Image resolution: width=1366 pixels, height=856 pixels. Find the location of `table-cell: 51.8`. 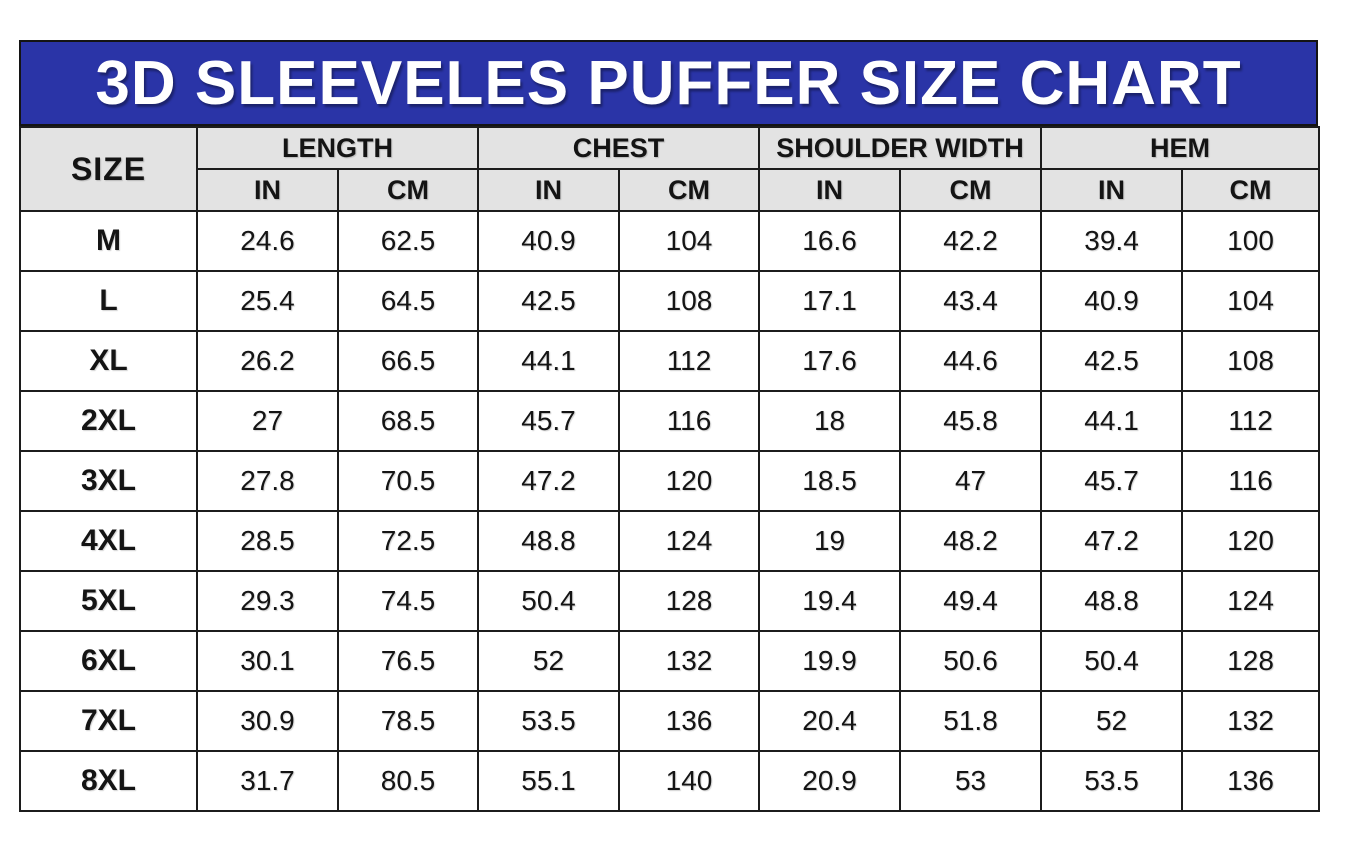

table-cell: 51.8 is located at coordinates (971, 721).